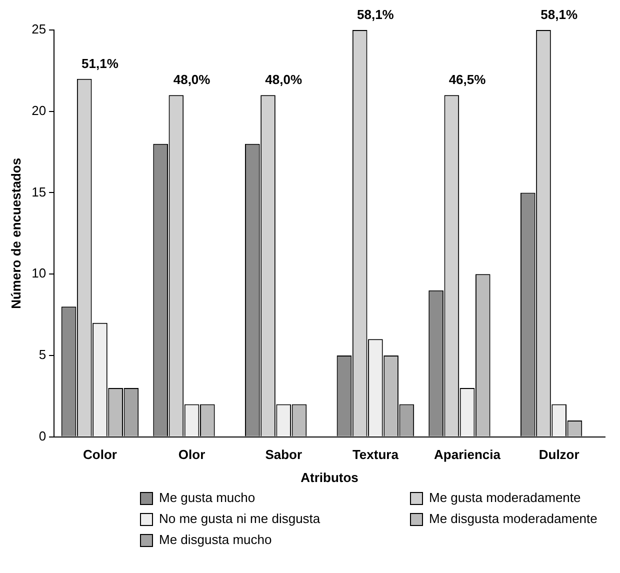  What do you see at coordinates (207, 497) in the screenshot?
I see `legend-label: Me gusta mucho` at bounding box center [207, 497].